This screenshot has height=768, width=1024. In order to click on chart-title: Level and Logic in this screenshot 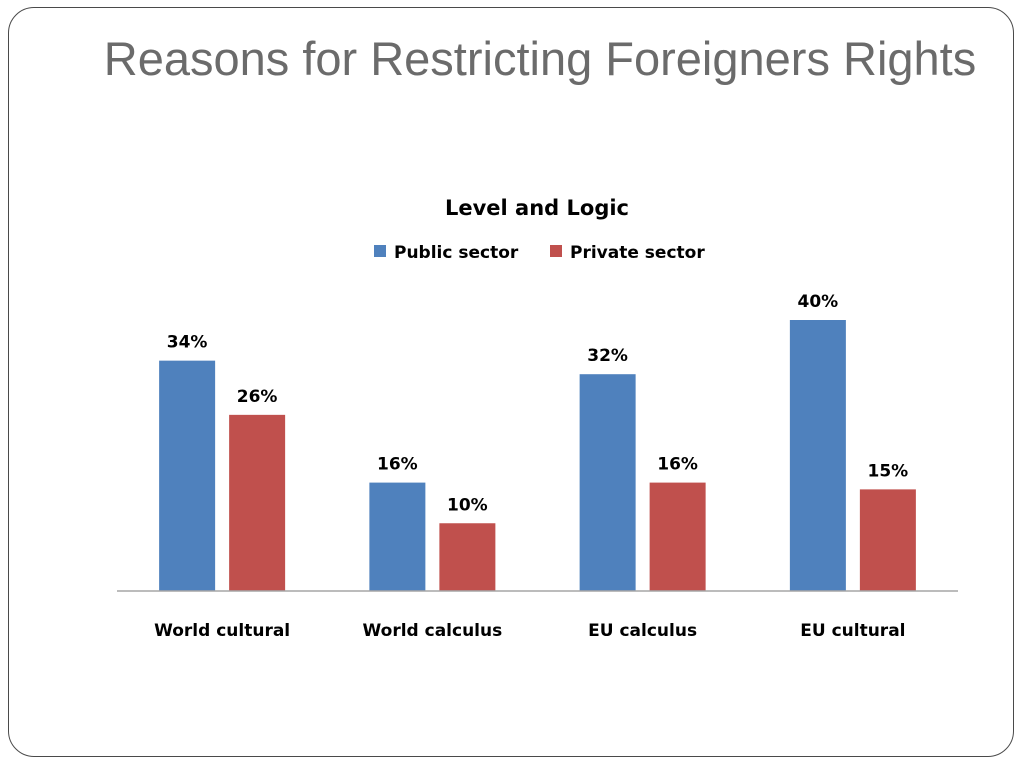, I will do `click(537, 208)`.